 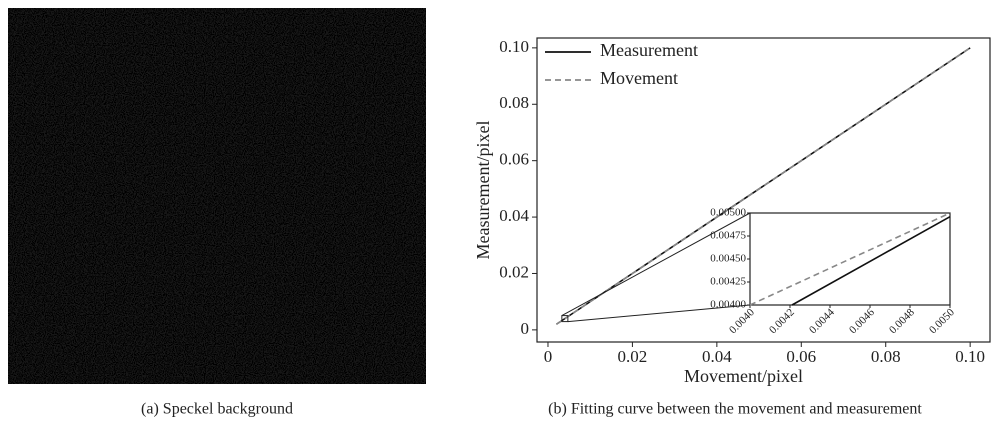 I want to click on y-tick-label: 0.10, so click(x=514, y=46).